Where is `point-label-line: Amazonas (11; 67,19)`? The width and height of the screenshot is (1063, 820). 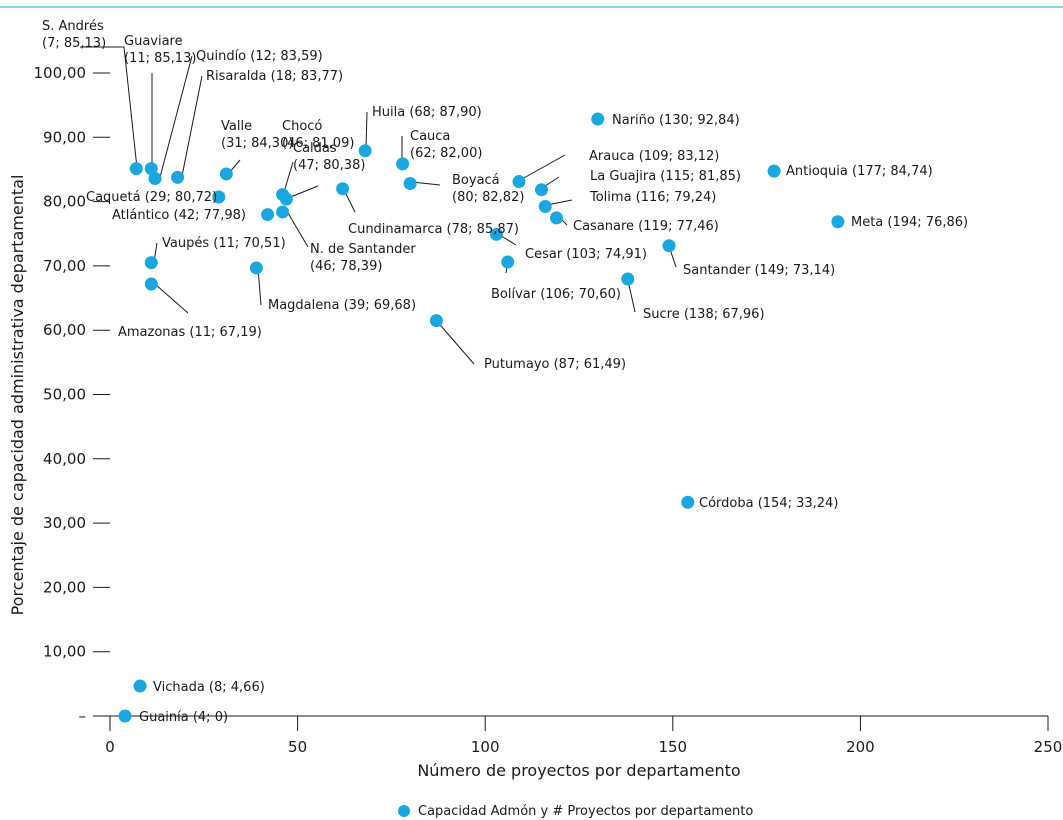 point-label-line: Amazonas (11; 67,19) is located at coordinates (190, 332).